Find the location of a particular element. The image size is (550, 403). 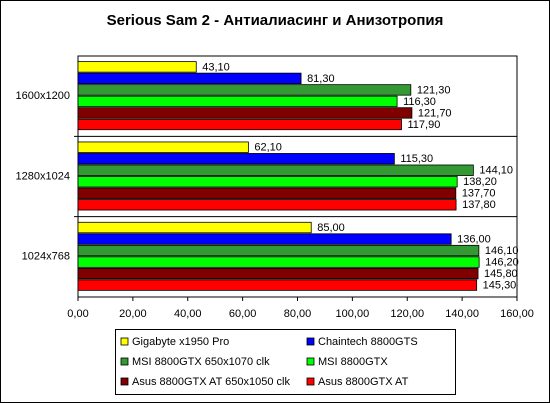

value-label: 81,30 is located at coordinates (321, 79).